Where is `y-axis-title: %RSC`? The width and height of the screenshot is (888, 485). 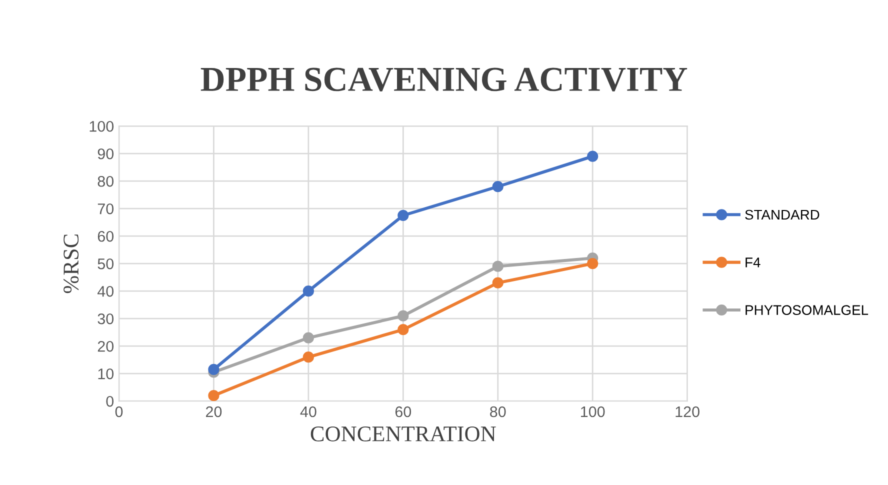
y-axis-title: %RSC is located at coordinates (71, 264).